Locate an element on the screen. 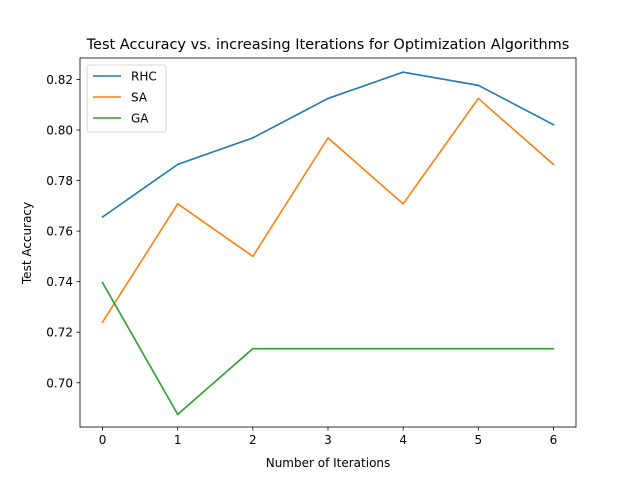  x-tick-label: 2 is located at coordinates (253, 440).